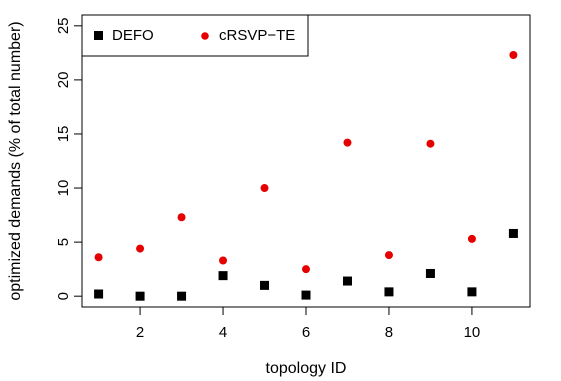  Describe the element at coordinates (472, 332) in the screenshot. I see `x-tick-label: 10` at that location.